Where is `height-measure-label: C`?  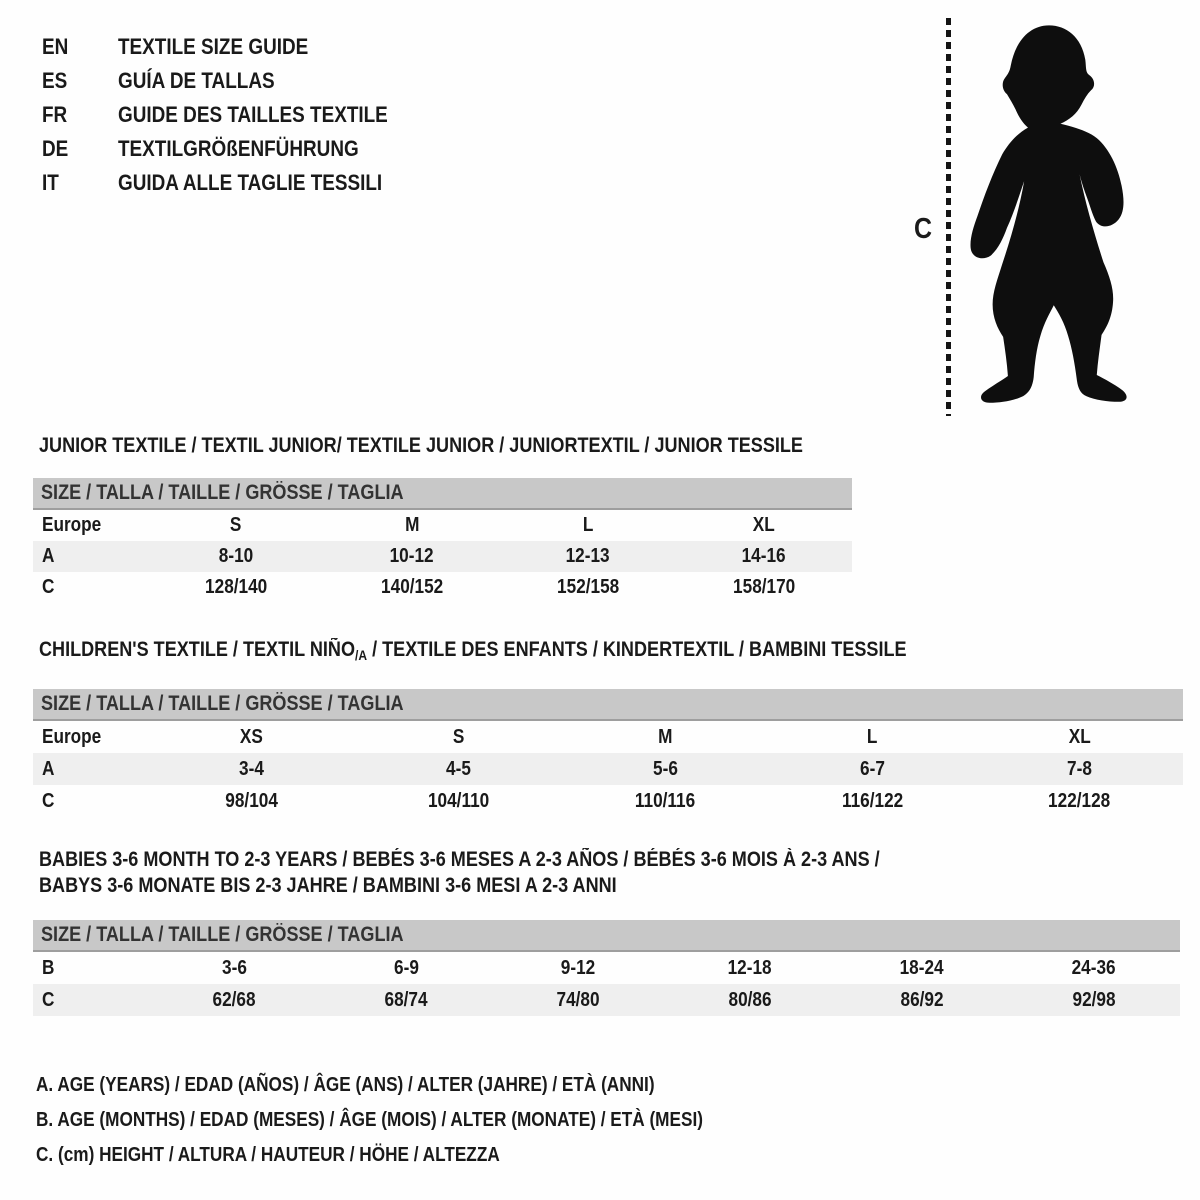
height-measure-label: C is located at coordinates (923, 229).